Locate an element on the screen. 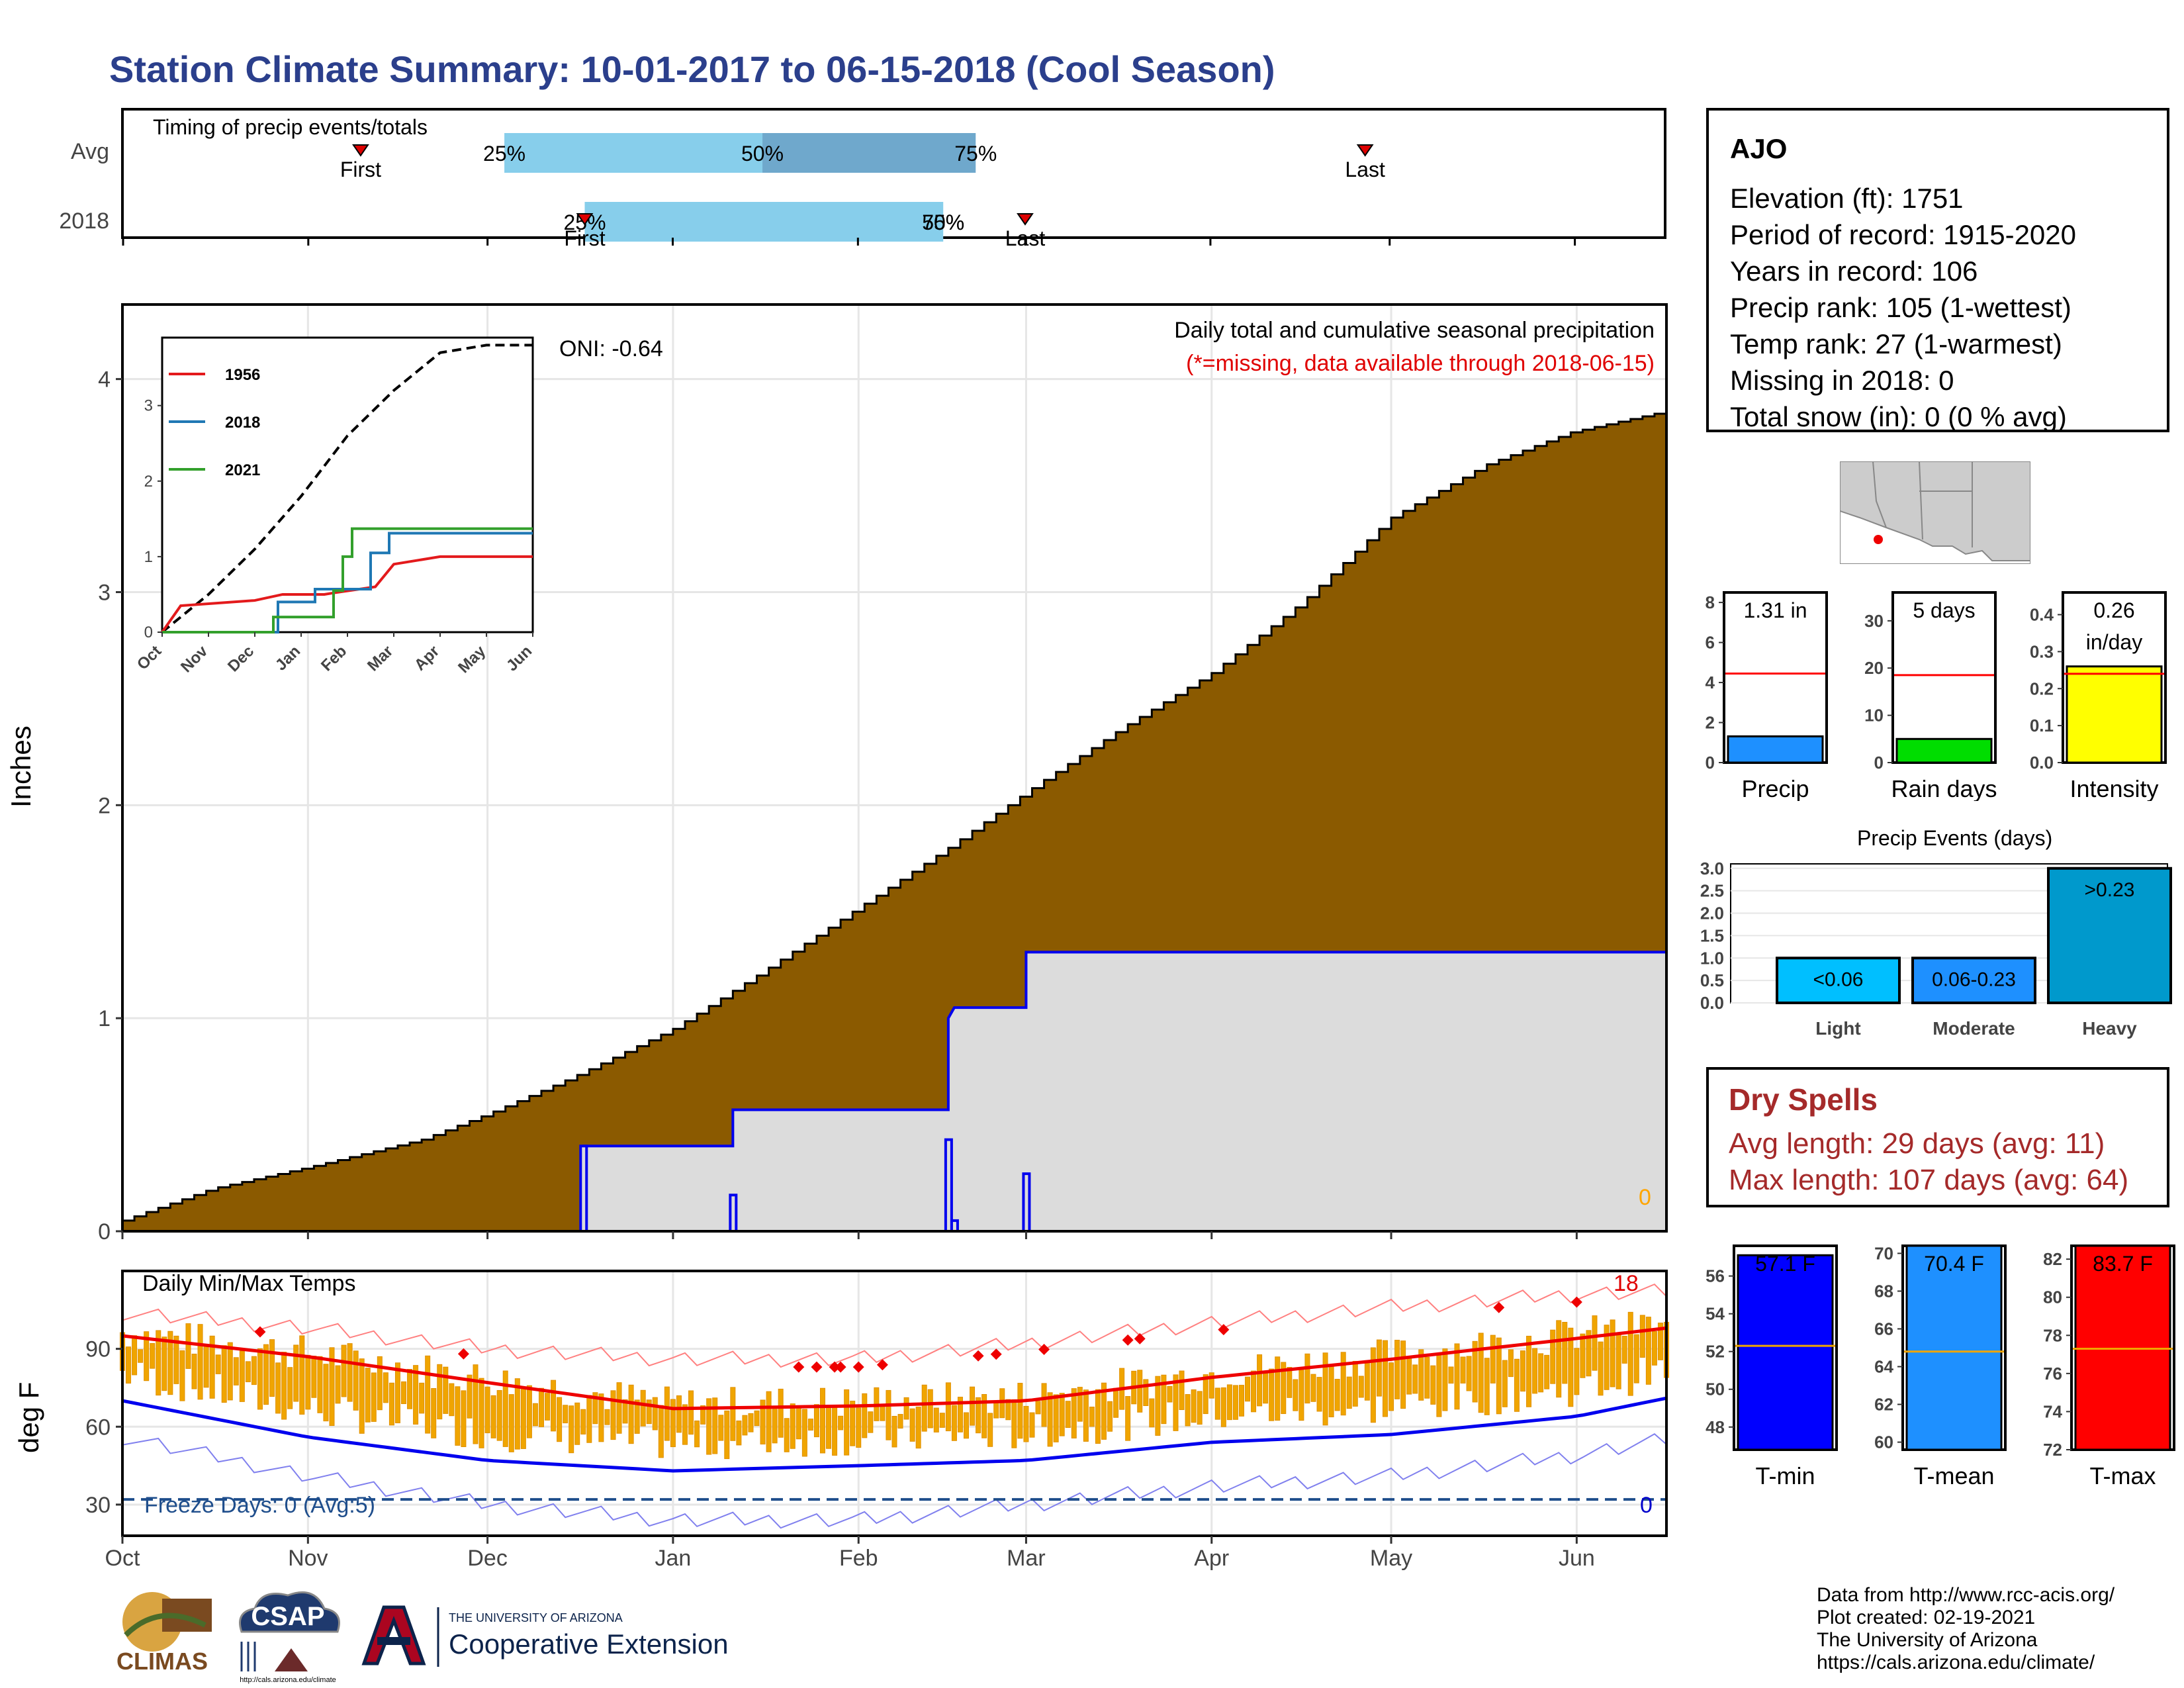 The height and width of the screenshot is (1688, 2184). ua-small-text: THE UNIVERSITY OF ARIZONA is located at coordinates (536, 1617).